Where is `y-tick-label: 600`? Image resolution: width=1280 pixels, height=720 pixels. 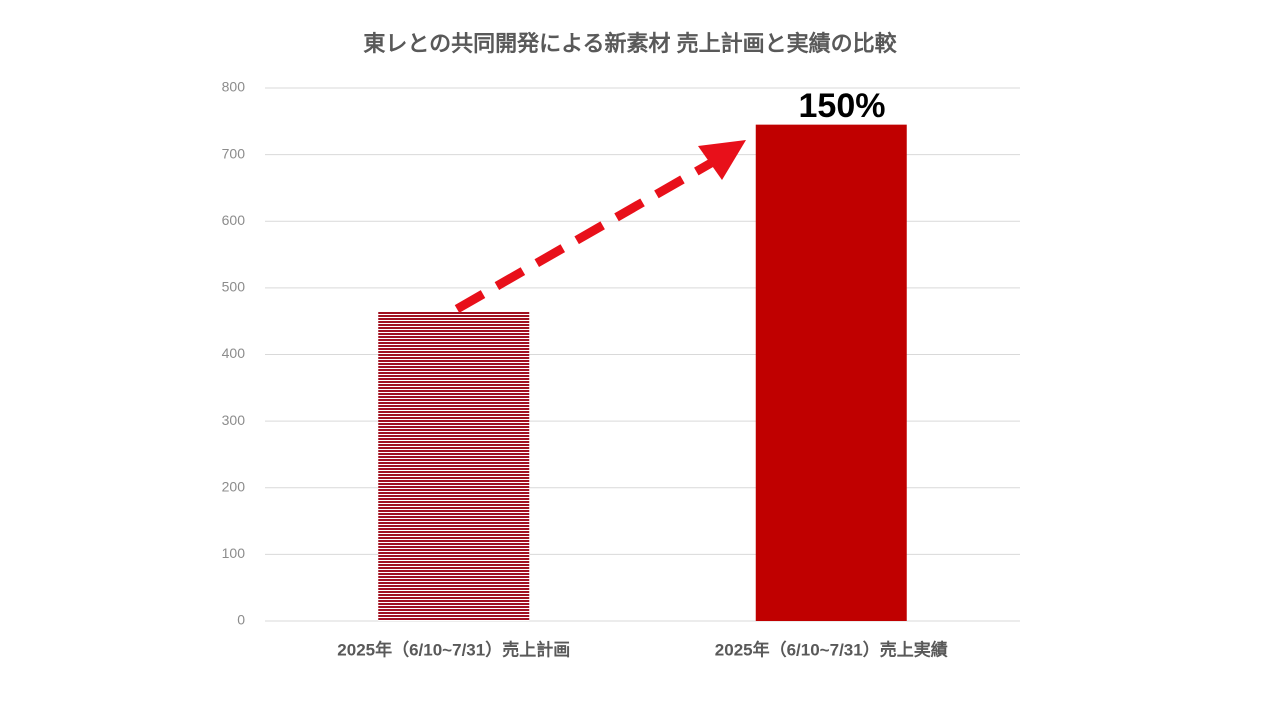 y-tick-label: 600 is located at coordinates (234, 220).